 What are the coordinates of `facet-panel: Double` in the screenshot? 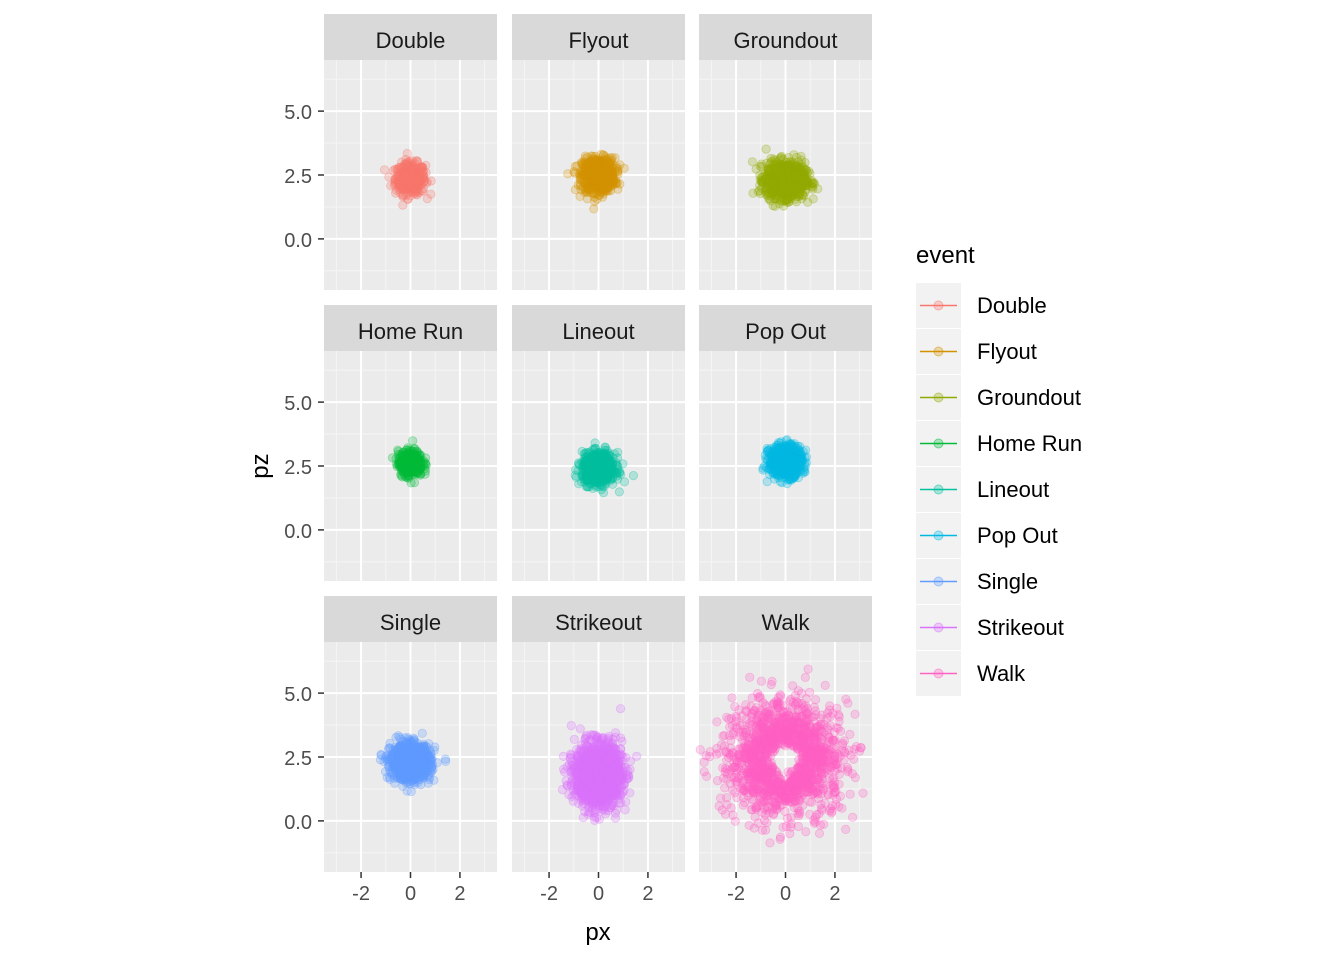 It's located at (410, 152).